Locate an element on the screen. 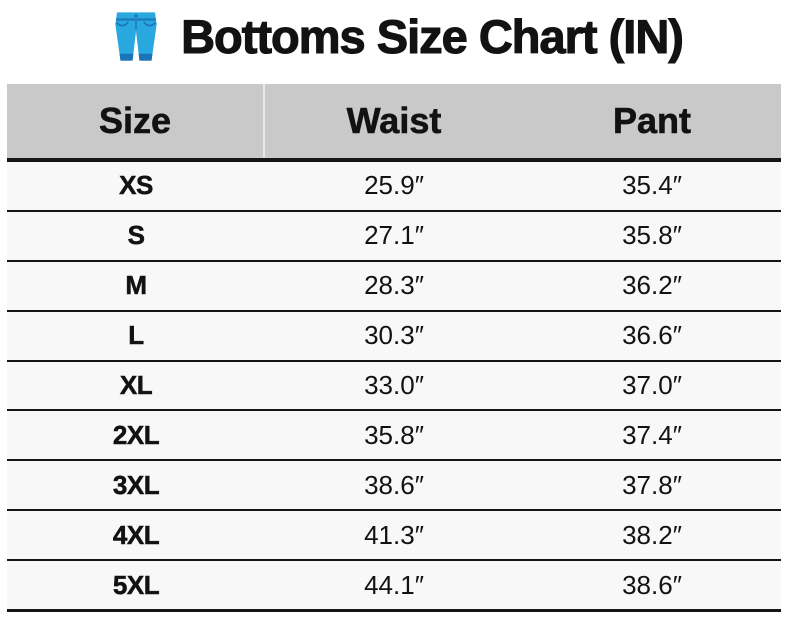  column-header-size: Size is located at coordinates (136, 121).